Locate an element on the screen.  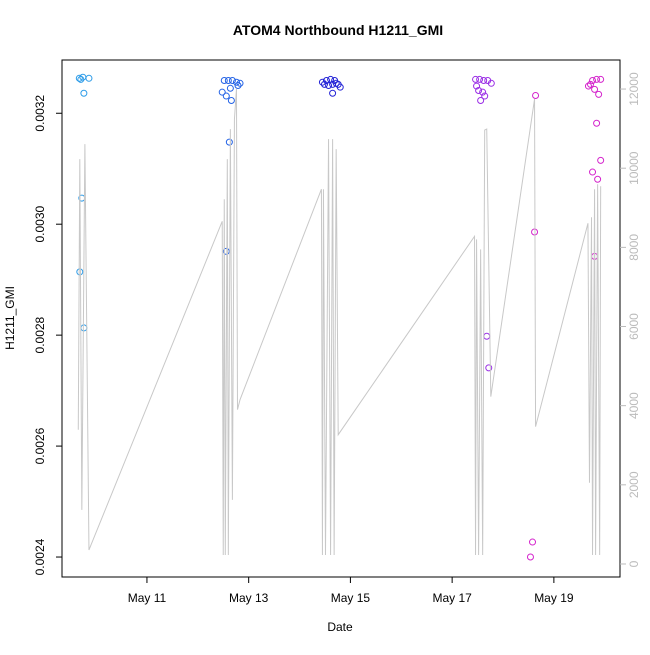
x-tick-label: May 15 is located at coordinates (351, 598).